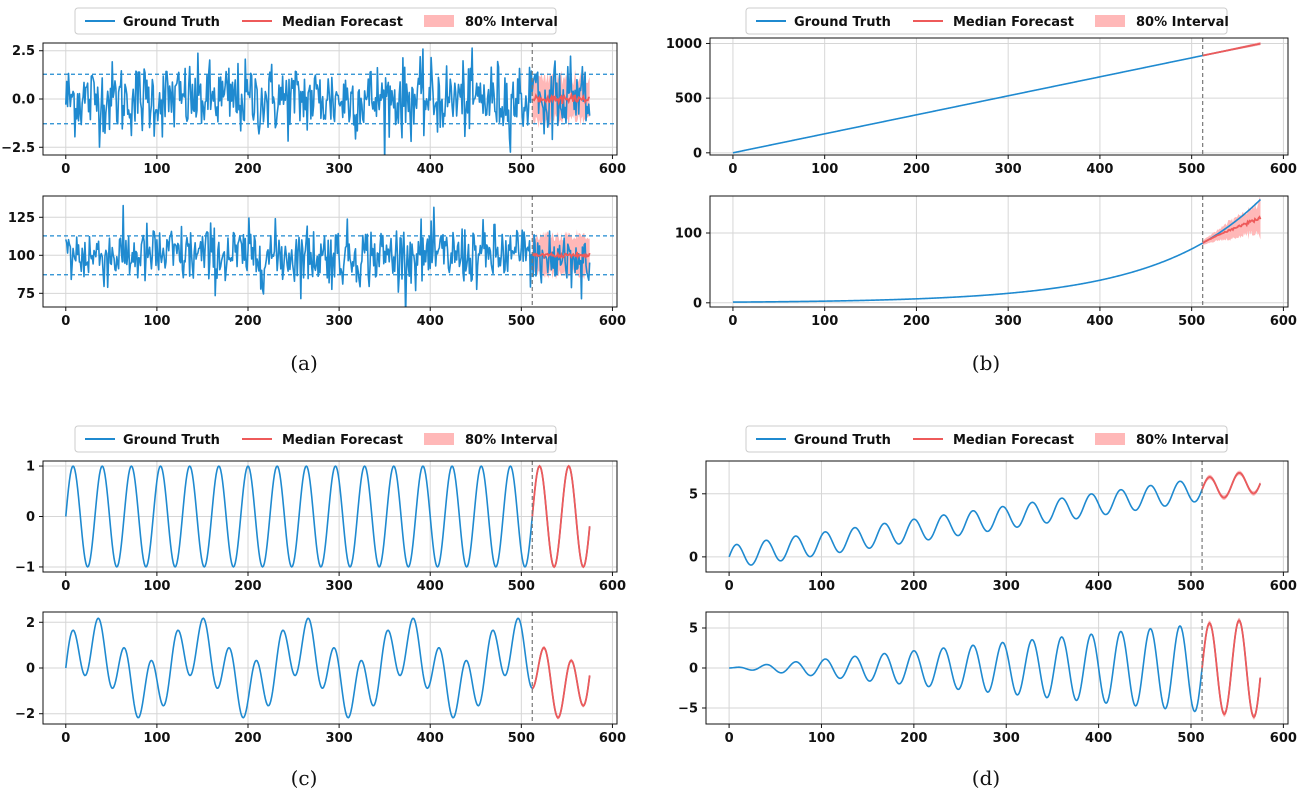 Image resolution: width=1304 pixels, height=811 pixels. I want to click on subfigure-caption: (d), so click(986, 778).